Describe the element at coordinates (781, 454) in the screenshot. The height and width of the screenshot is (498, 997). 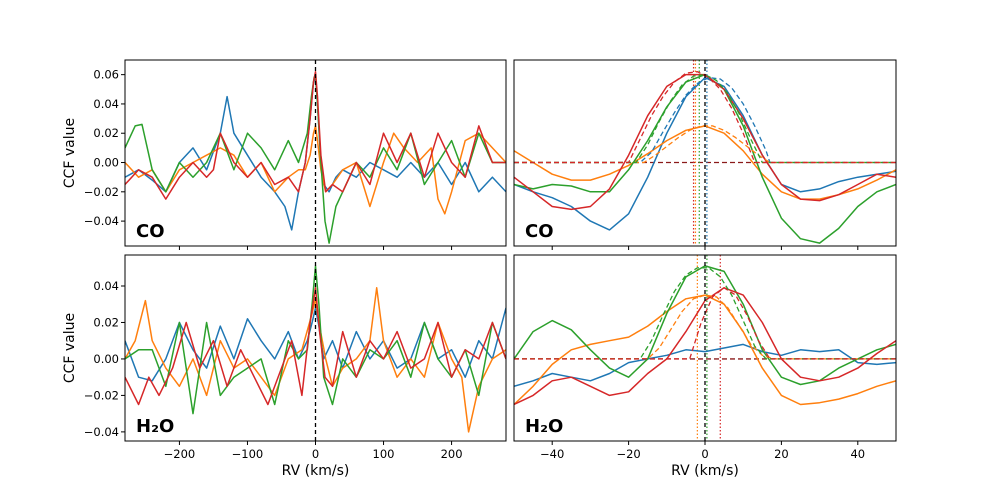
I see `x-tick-label: 20` at that location.